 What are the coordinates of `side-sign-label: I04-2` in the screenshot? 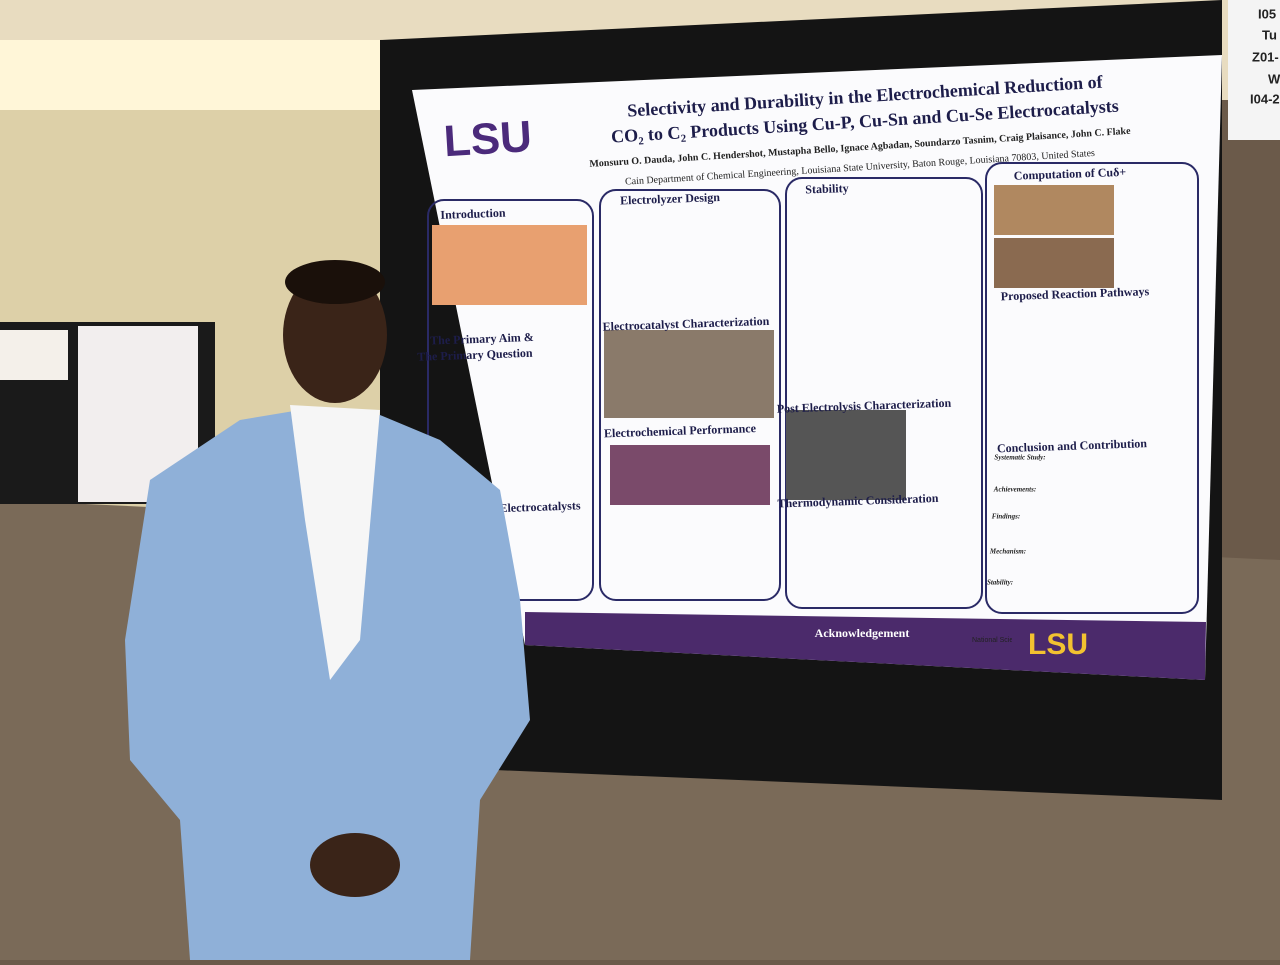 It's located at (1265, 98).